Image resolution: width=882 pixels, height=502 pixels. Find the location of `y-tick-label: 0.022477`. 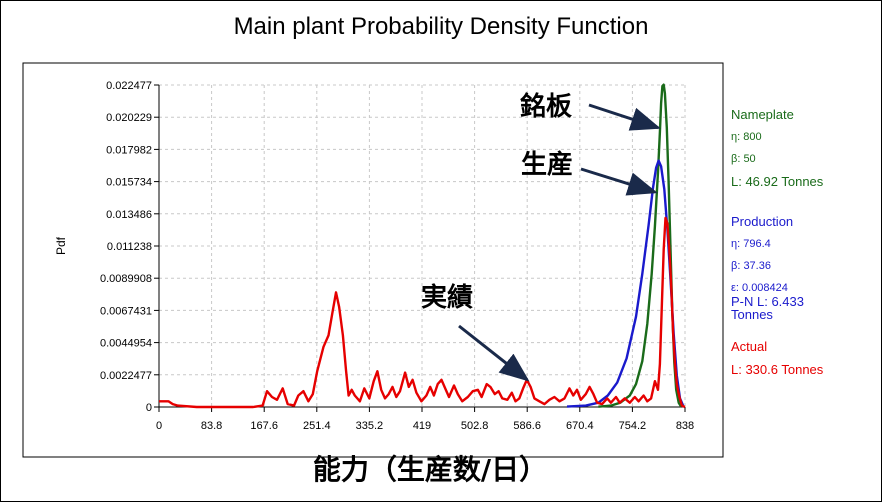

y-tick-label: 0.022477 is located at coordinates (129, 86).